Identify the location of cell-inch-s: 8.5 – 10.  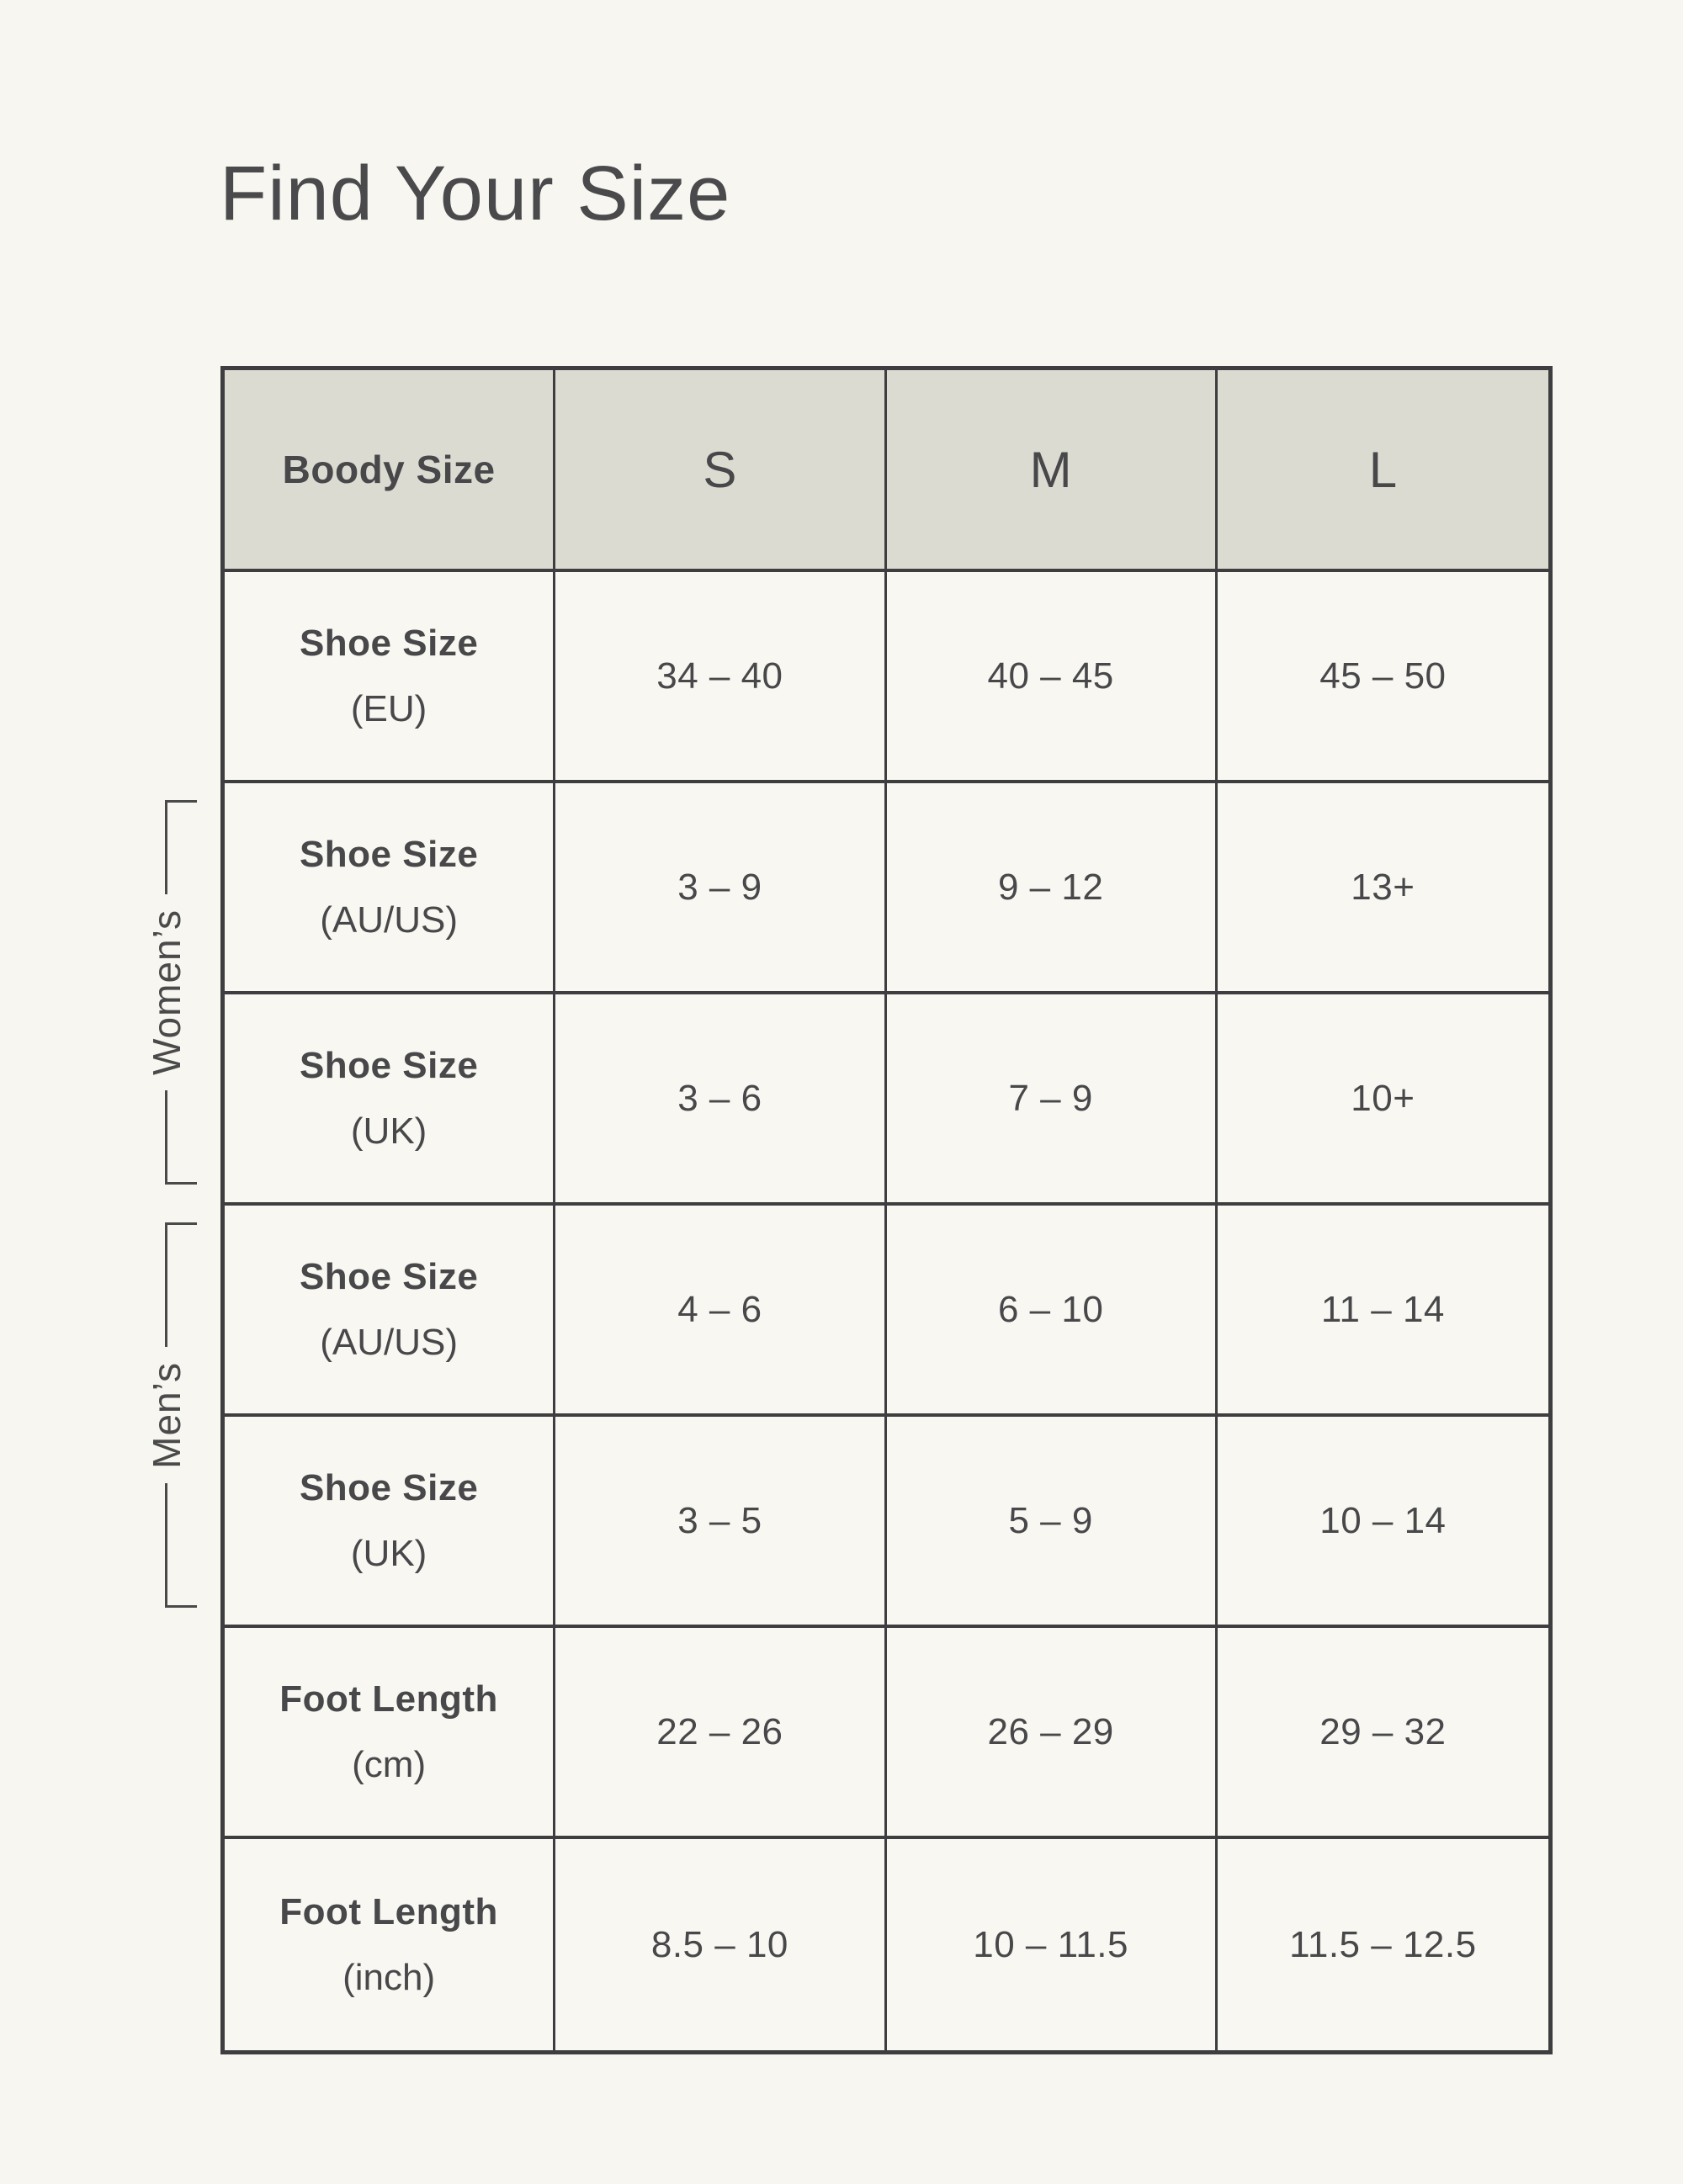
(721, 1944).